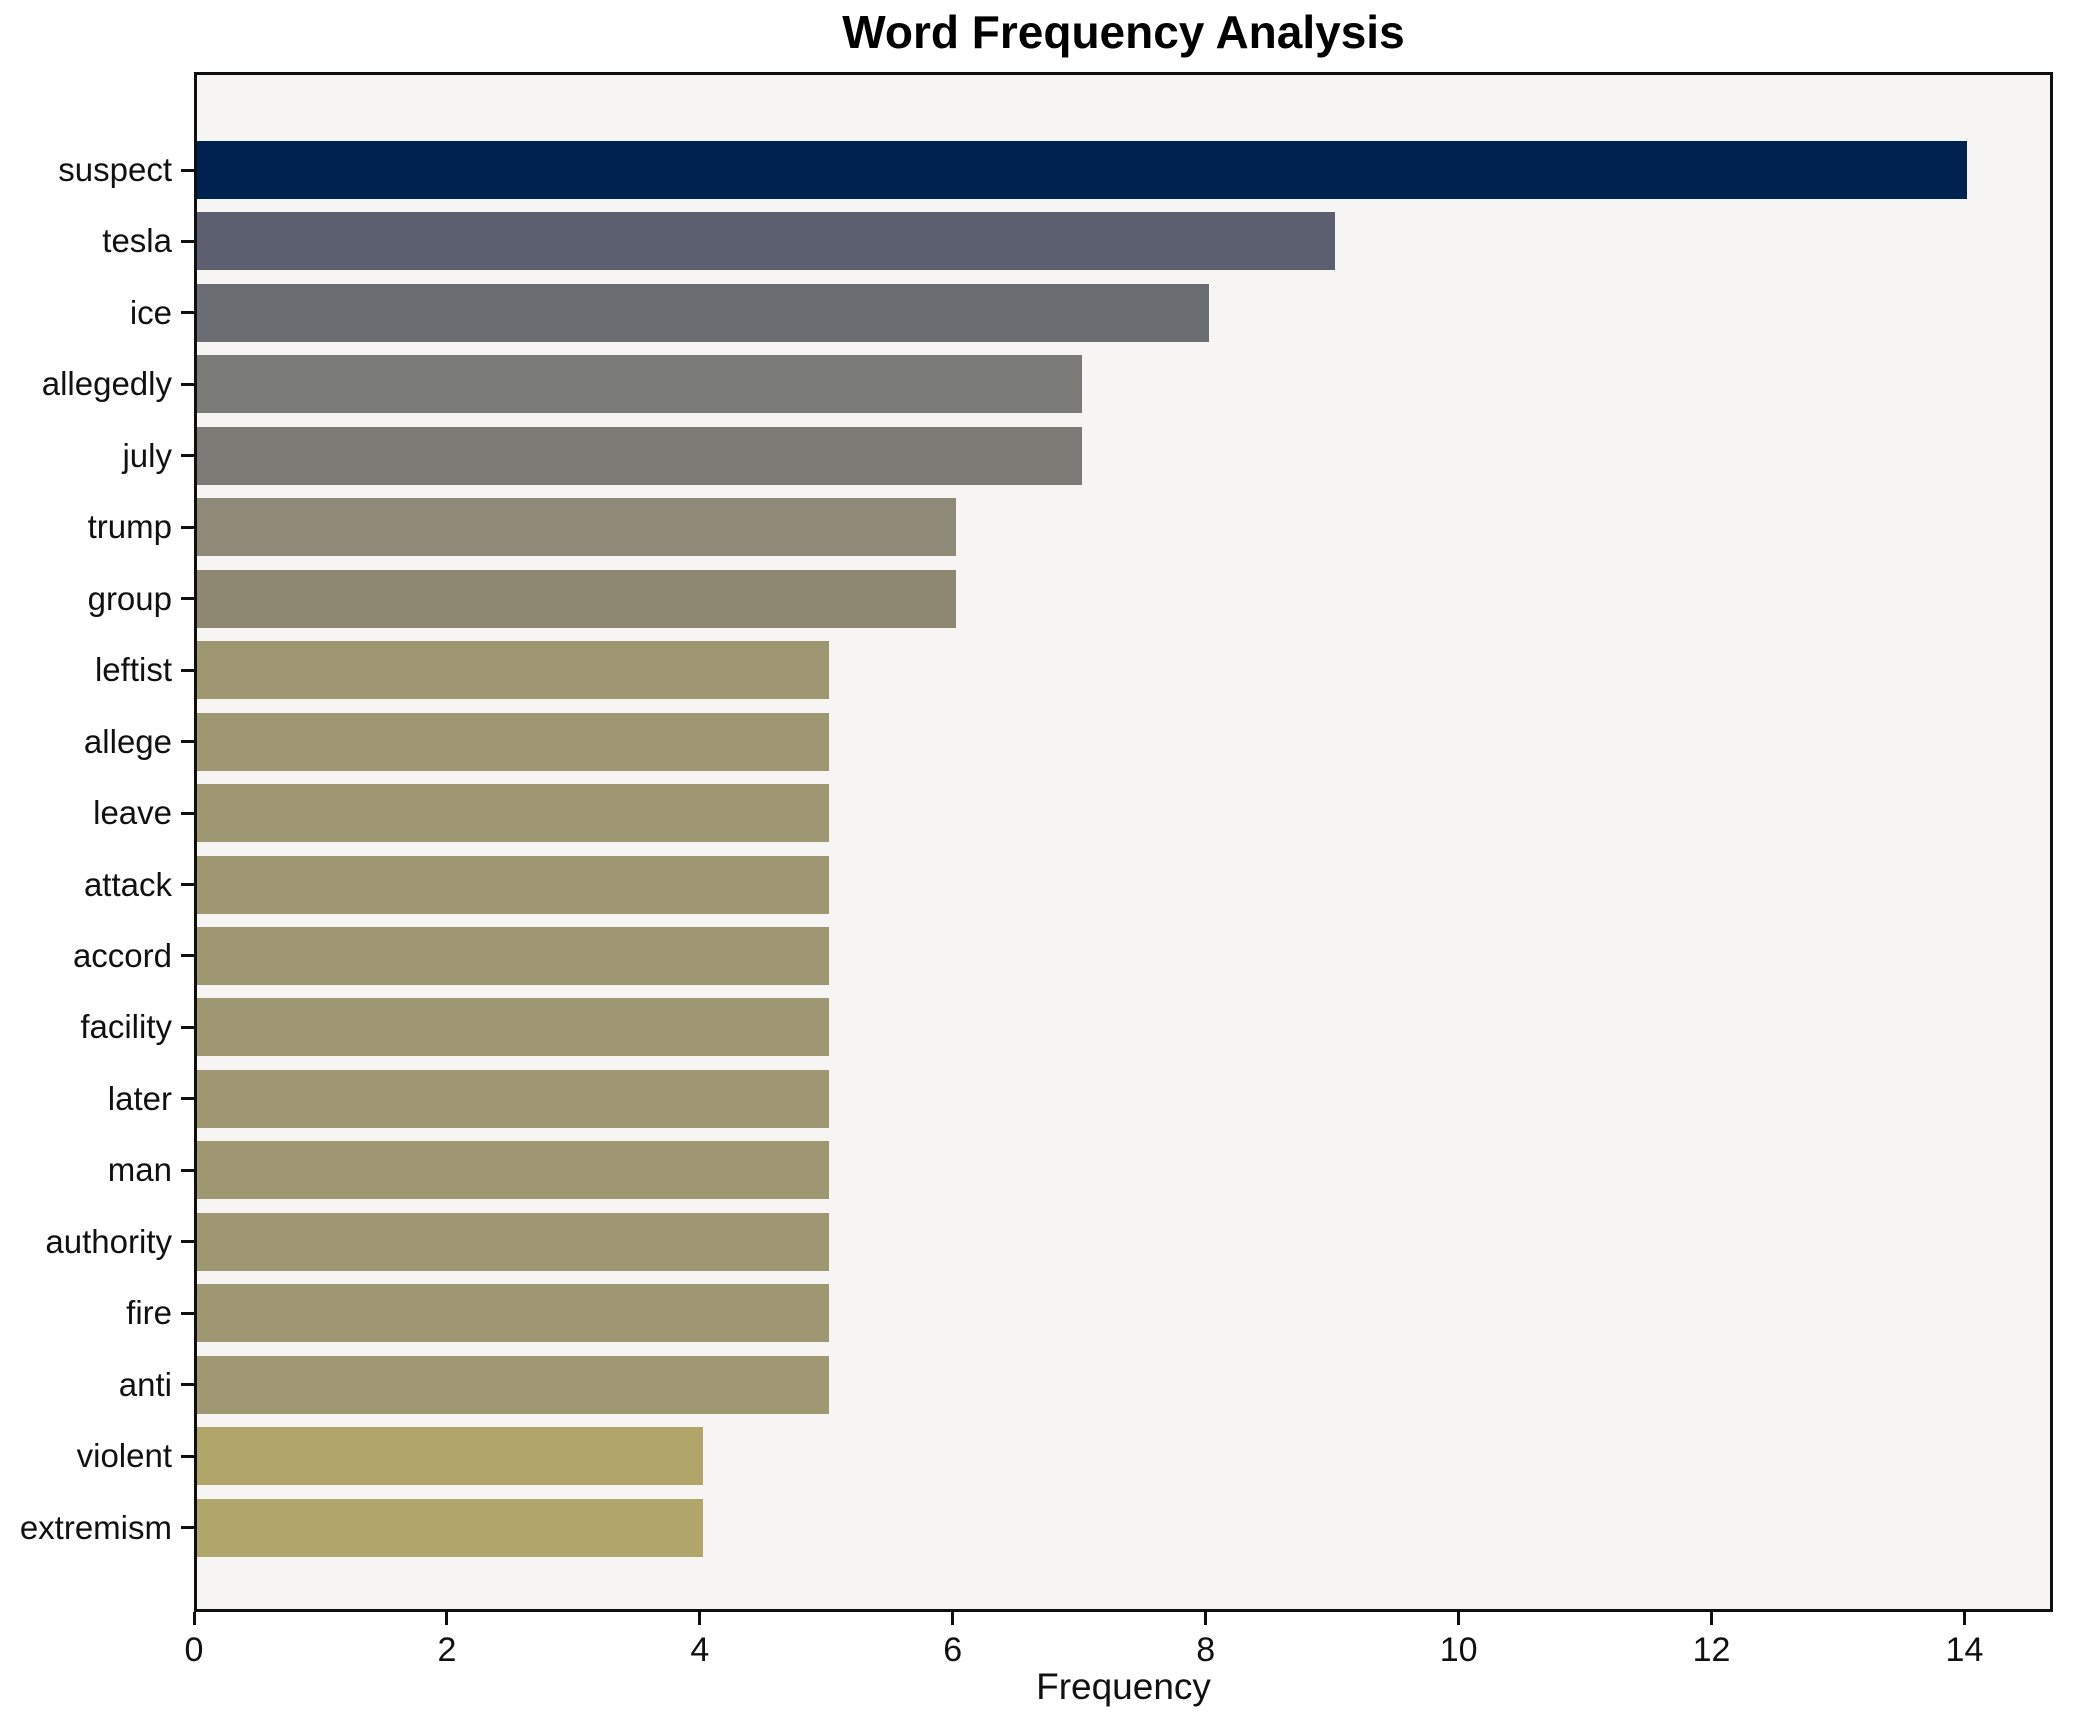 Image resolution: width=2073 pixels, height=1722 pixels. Describe the element at coordinates (187, 813) in the screenshot. I see `y-tick-mark-leave` at that location.